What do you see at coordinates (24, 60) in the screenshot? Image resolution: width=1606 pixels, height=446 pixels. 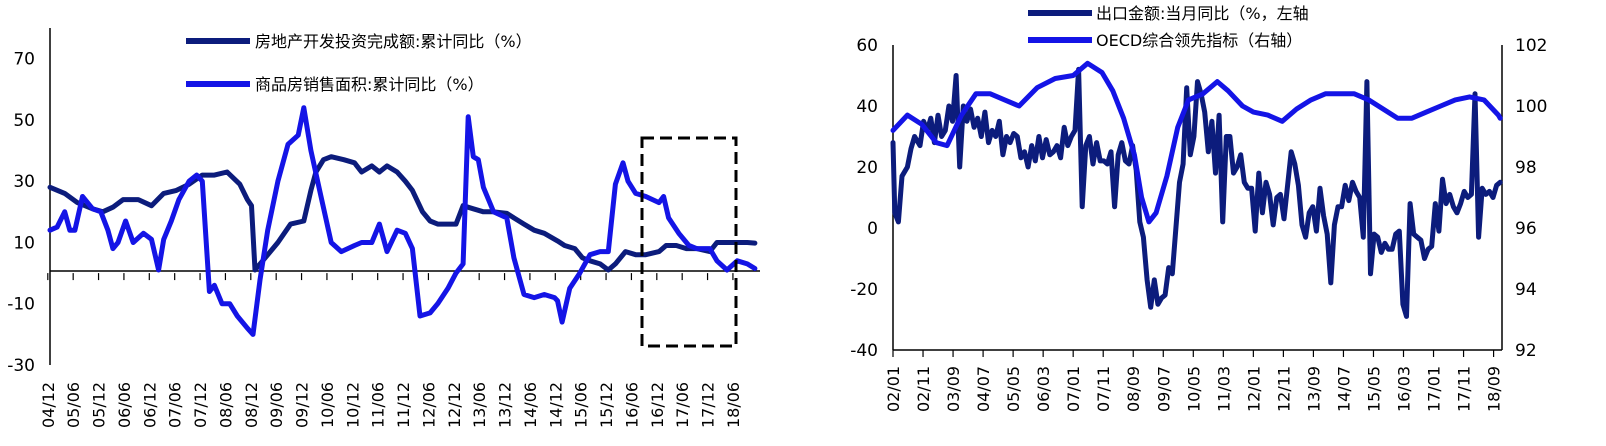 I see `left-y-tick-label: 70` at bounding box center [24, 60].